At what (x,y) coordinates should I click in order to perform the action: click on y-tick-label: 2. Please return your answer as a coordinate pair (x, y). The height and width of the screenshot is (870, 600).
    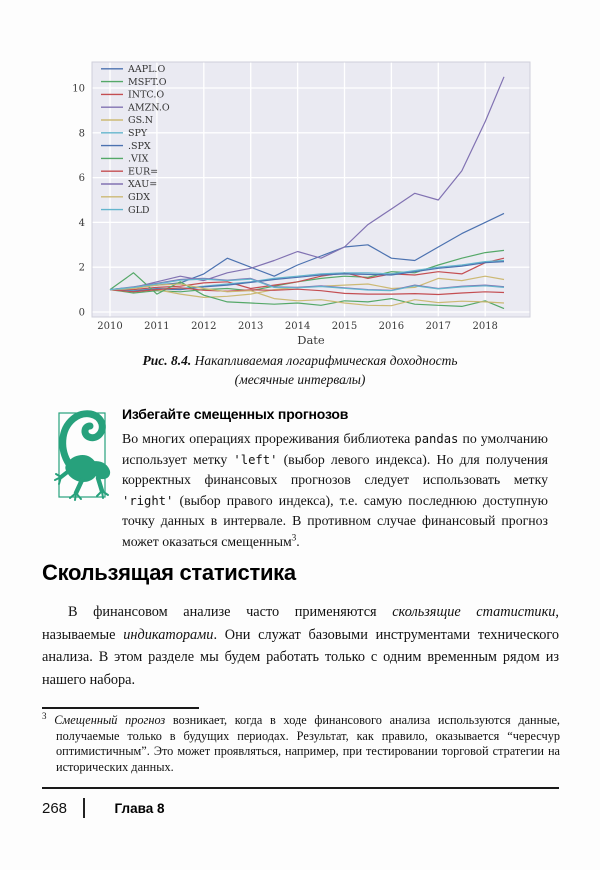
    Looking at the image, I should click on (82, 268).